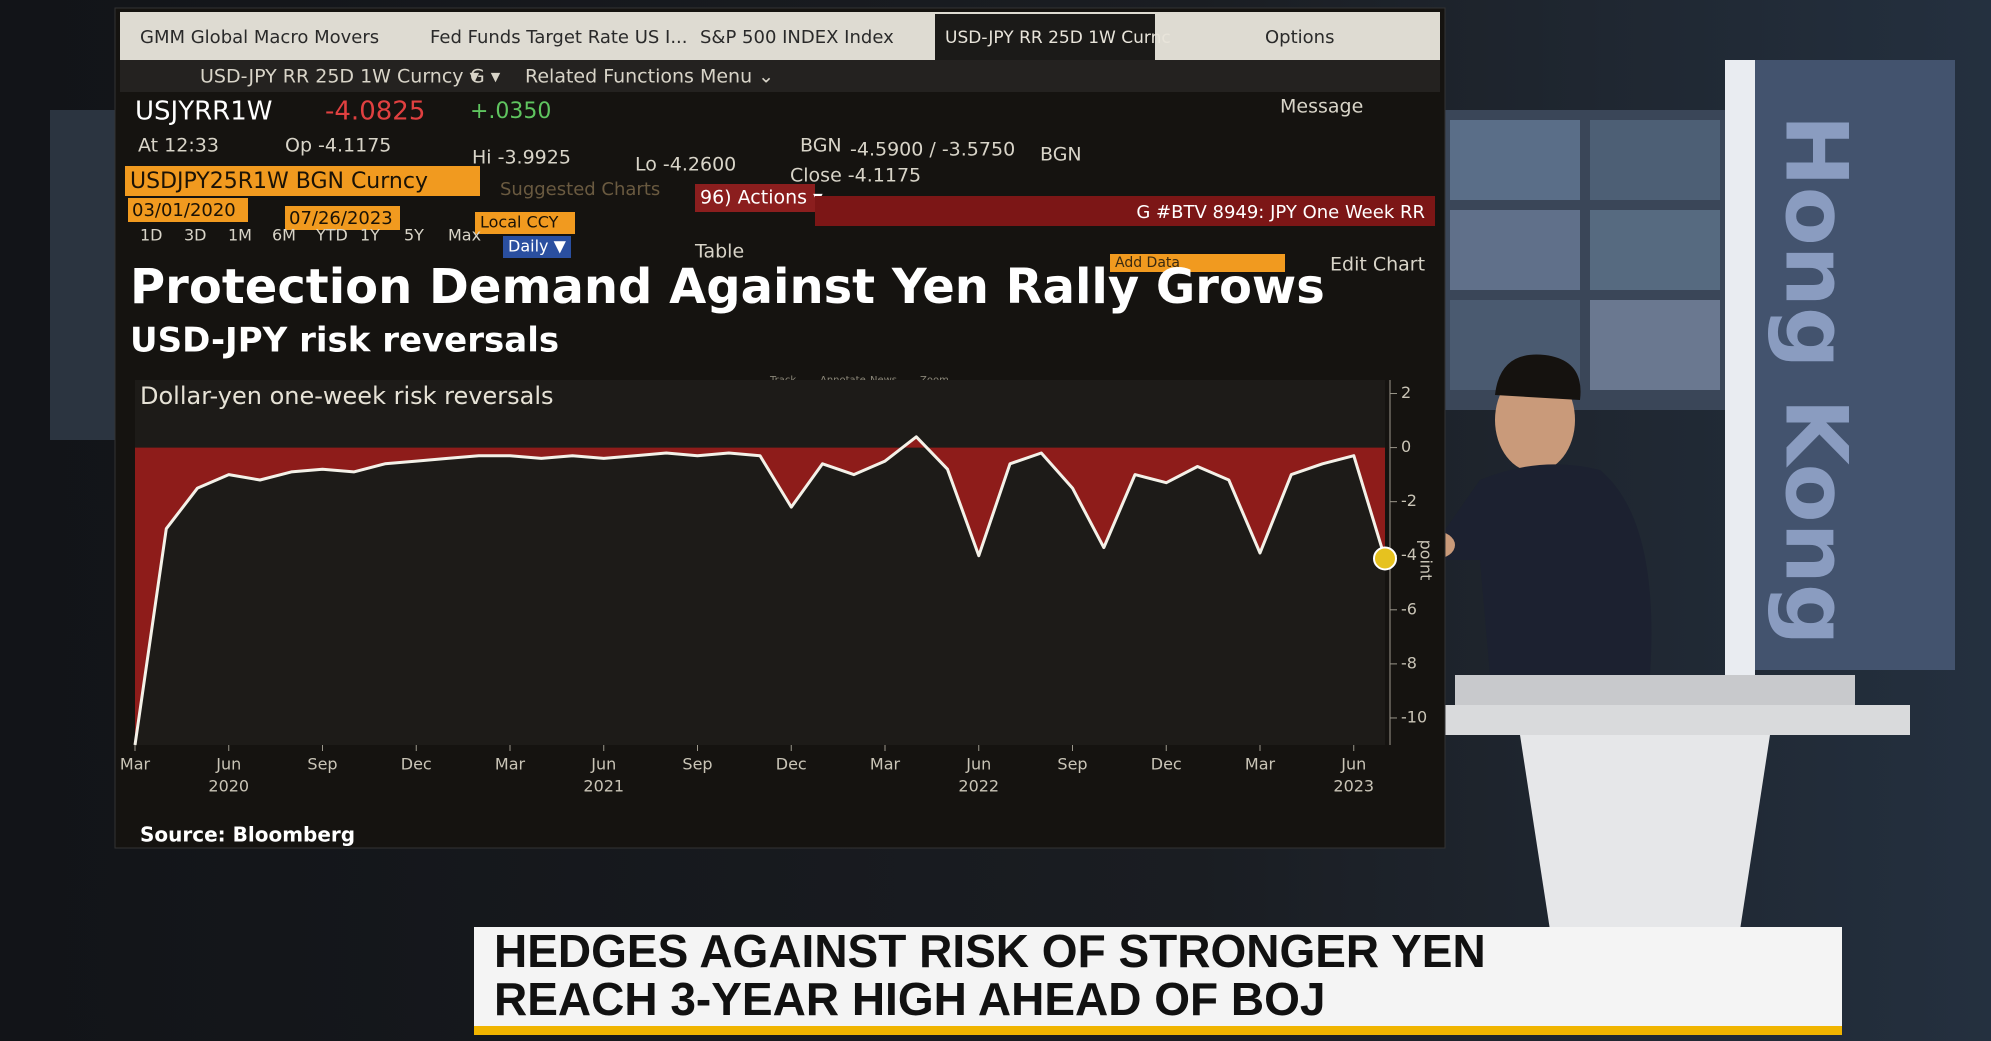  Describe the element at coordinates (1321, 107) in the screenshot. I see `message-button: Message` at that location.